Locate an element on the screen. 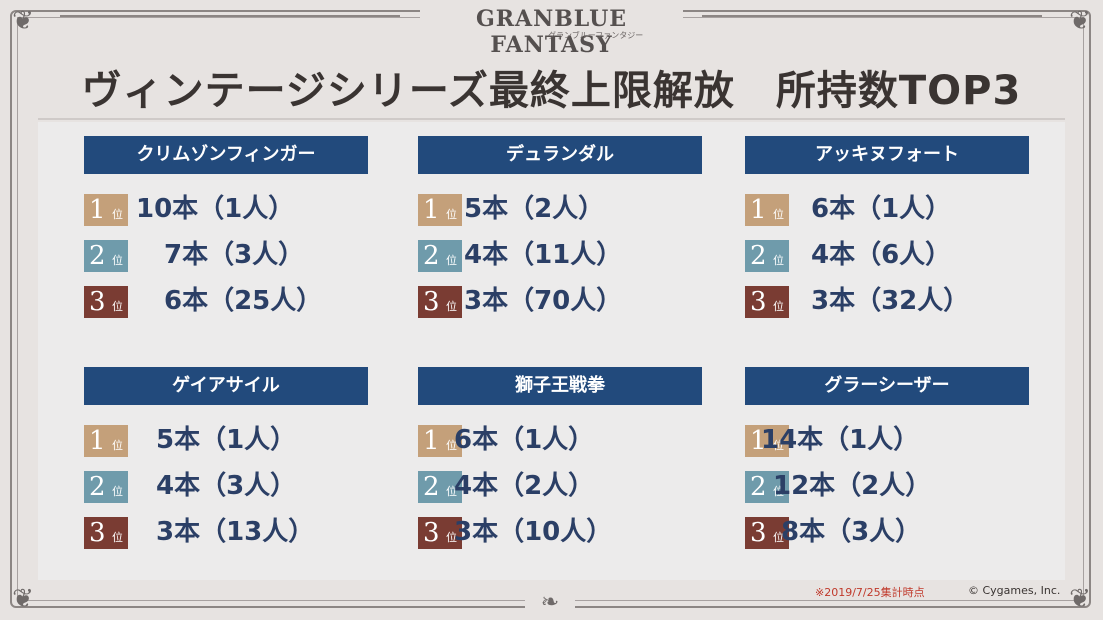 The width and height of the screenshot is (1103, 620). rank-row: 2 位 4本（6人） is located at coordinates (895, 258).